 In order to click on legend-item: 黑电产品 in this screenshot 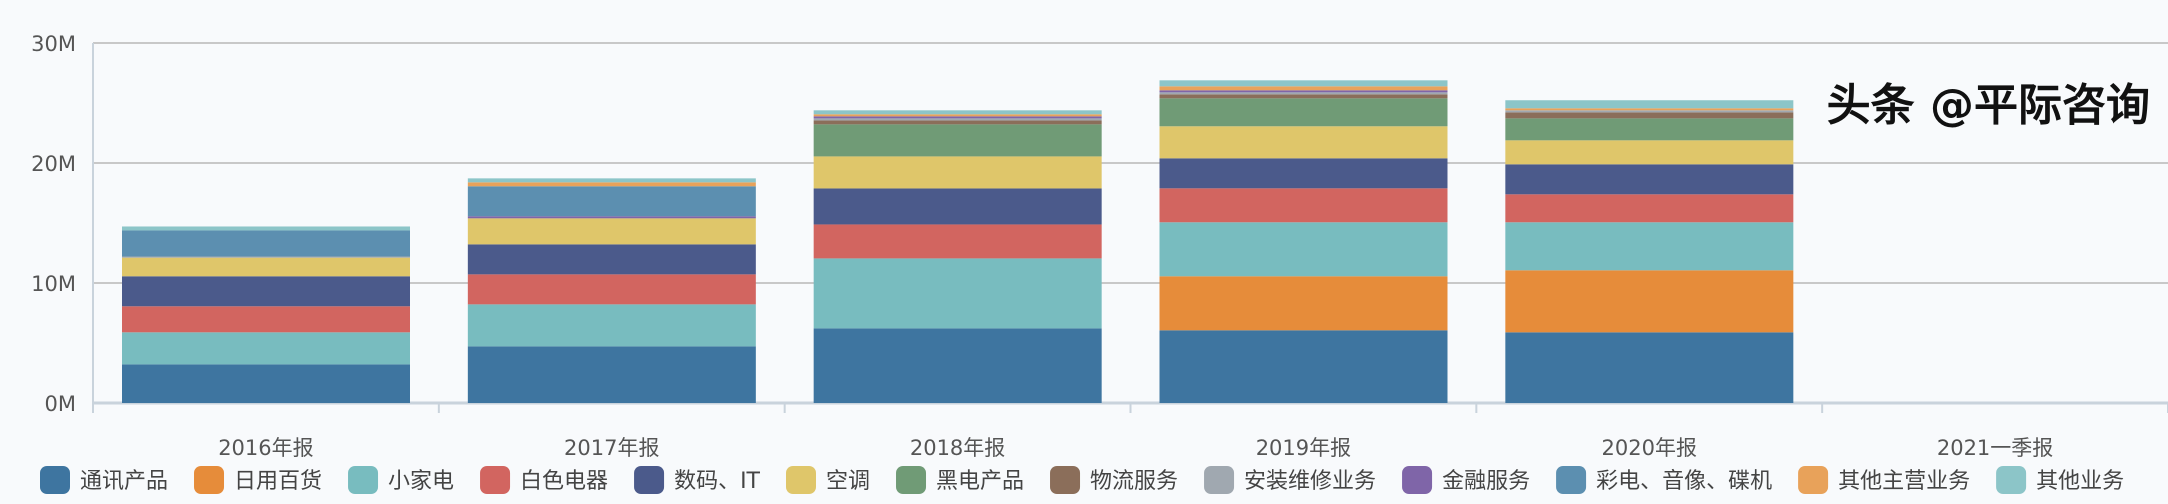, I will do `click(960, 480)`.